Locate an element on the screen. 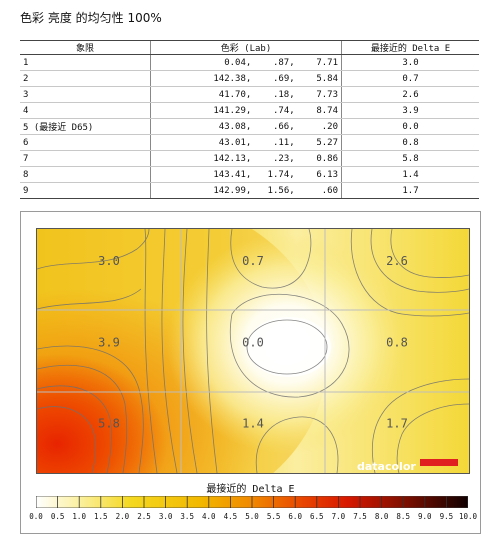 Image resolution: width=500 pixels, height=548 pixels. brand-text: datacolor is located at coordinates (386, 466).